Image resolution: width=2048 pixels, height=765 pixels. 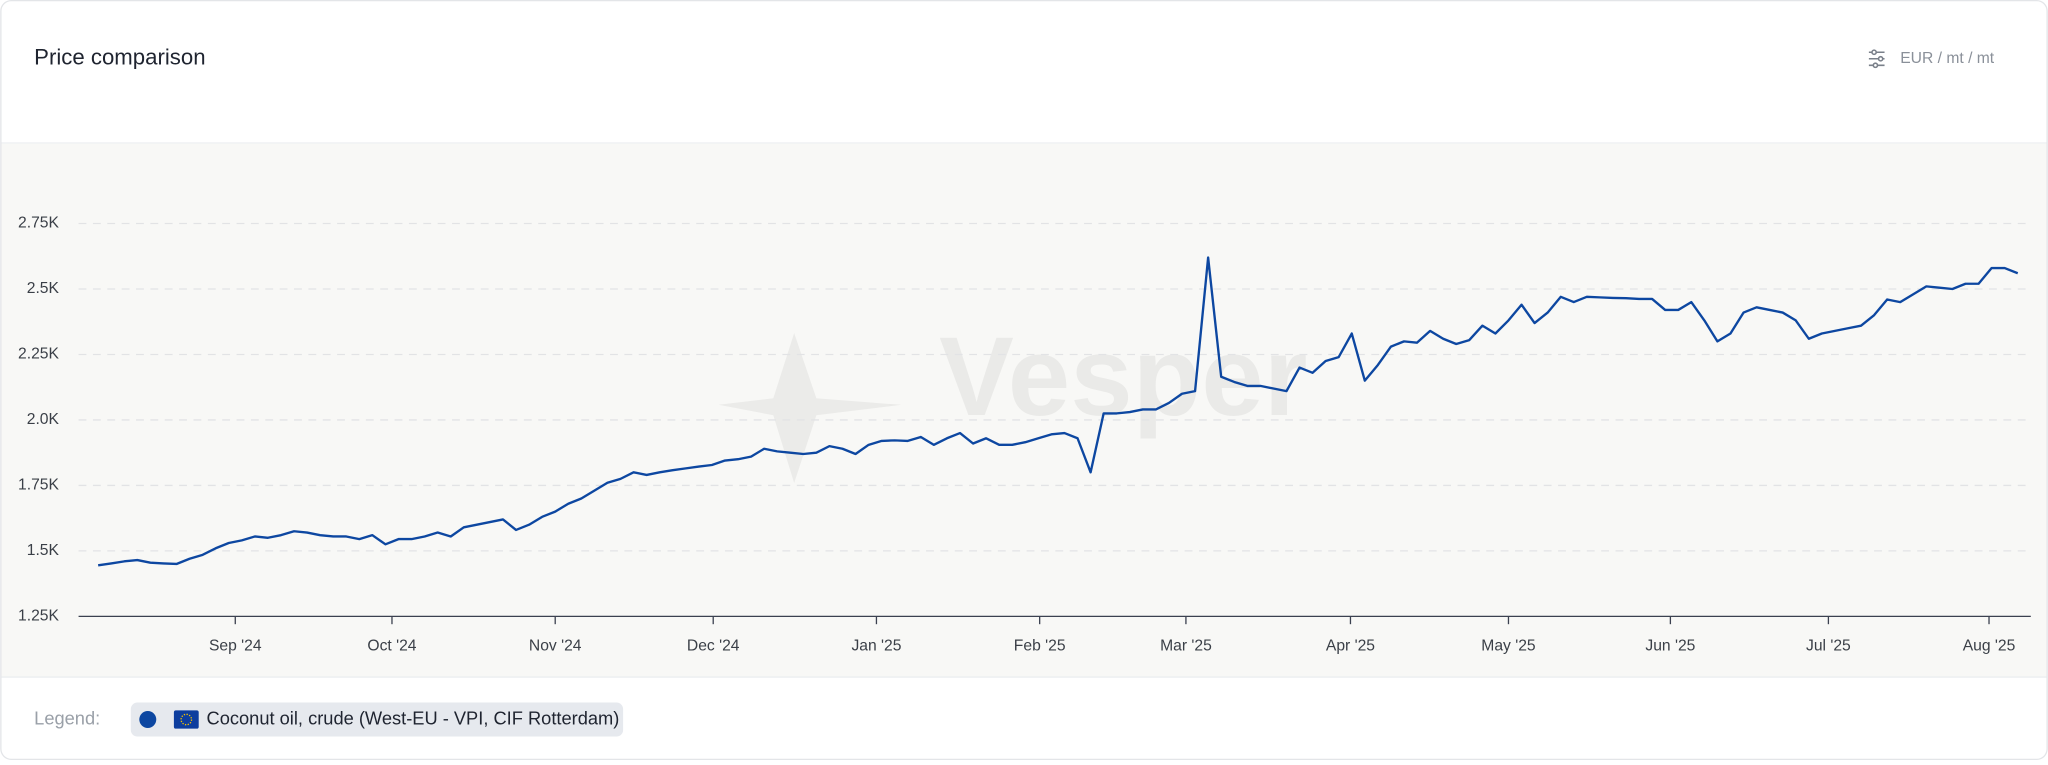 I want to click on watermark-text: Vesper, so click(x=1123, y=376).